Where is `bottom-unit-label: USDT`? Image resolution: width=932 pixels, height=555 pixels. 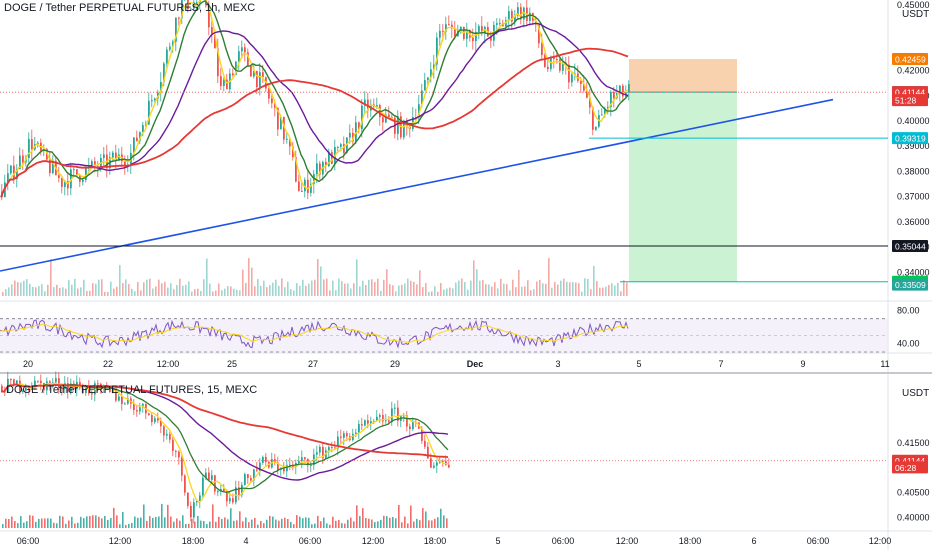 bottom-unit-label: USDT is located at coordinates (916, 393).